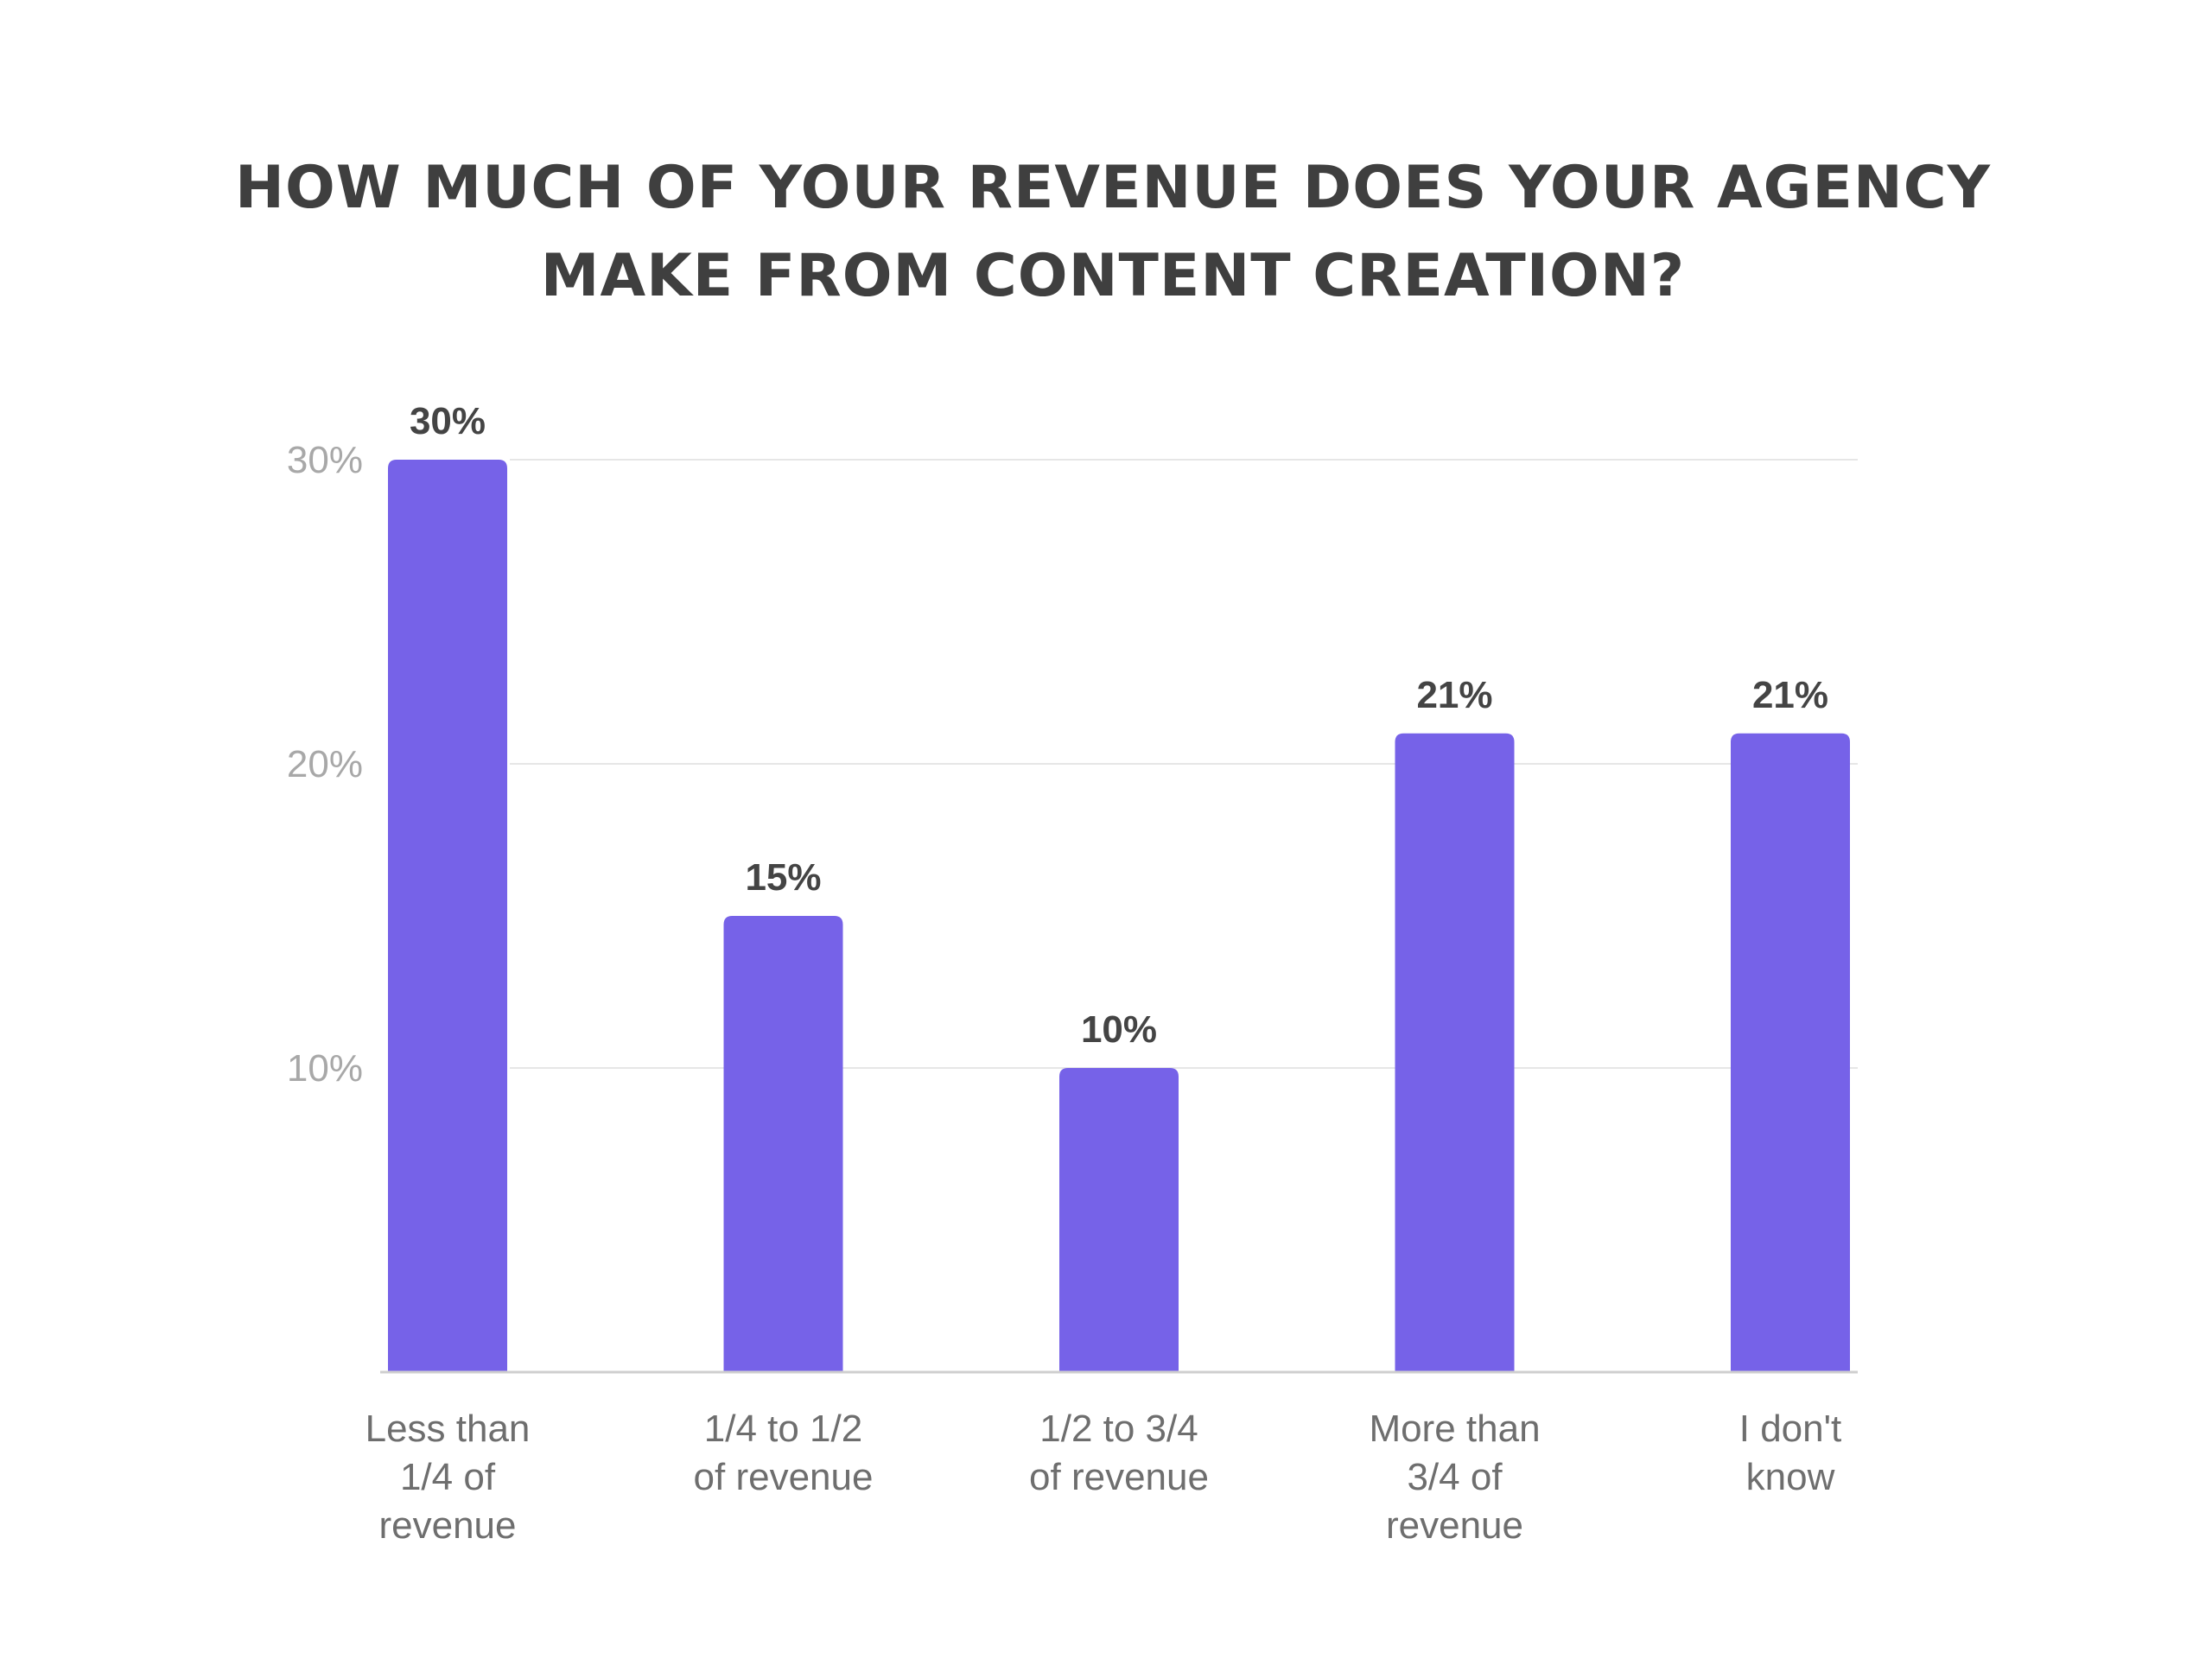 This screenshot has height=1659, width=2212. Describe the element at coordinates (783, 877) in the screenshot. I see `data-label: 15%` at that location.